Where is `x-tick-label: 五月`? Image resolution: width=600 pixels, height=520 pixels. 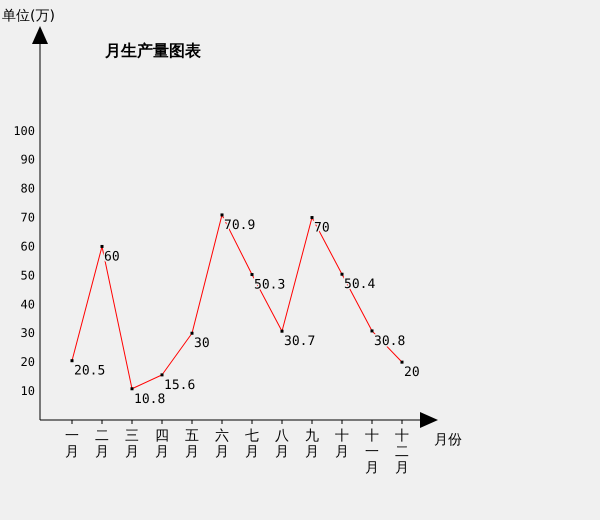
x-tick-label: 五月 is located at coordinates (192, 444).